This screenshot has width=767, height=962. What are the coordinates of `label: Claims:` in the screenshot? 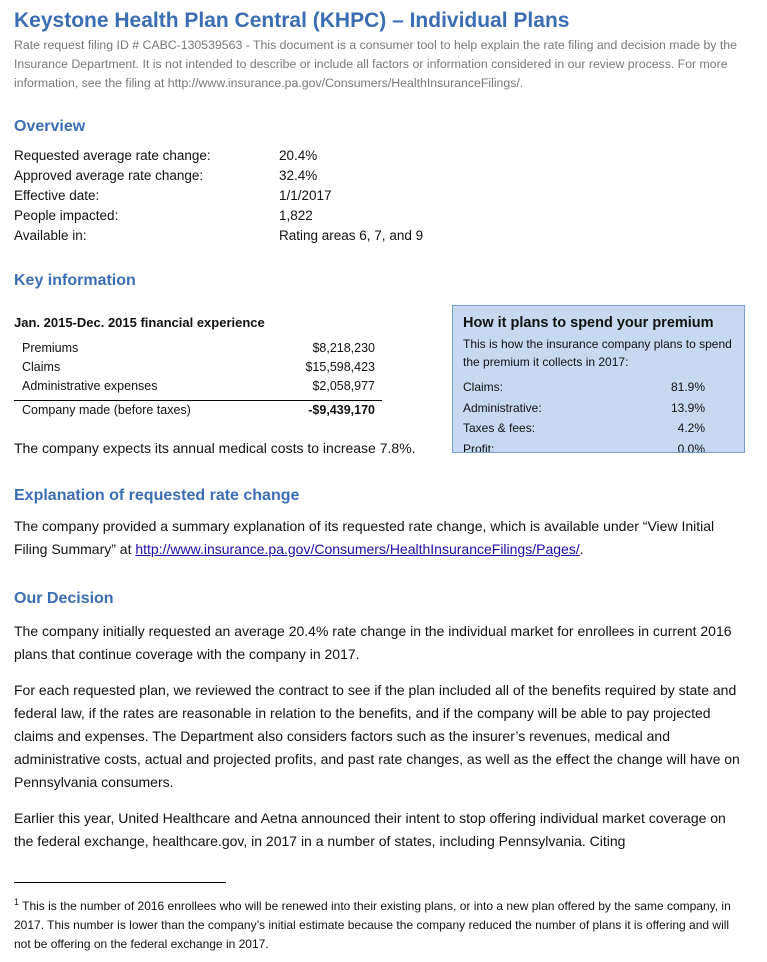 It's located at (483, 387).